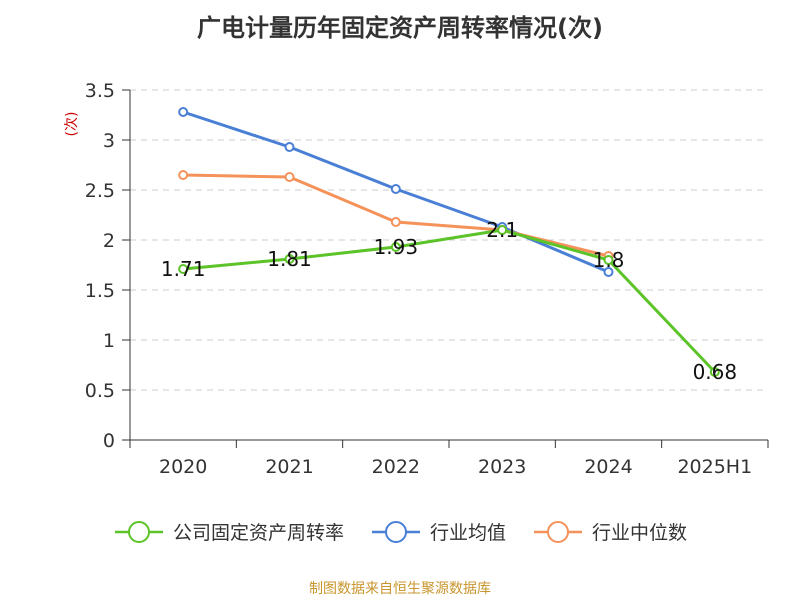  I want to click on legend-item-company-series: 公司固定资产周转率, so click(228, 531).